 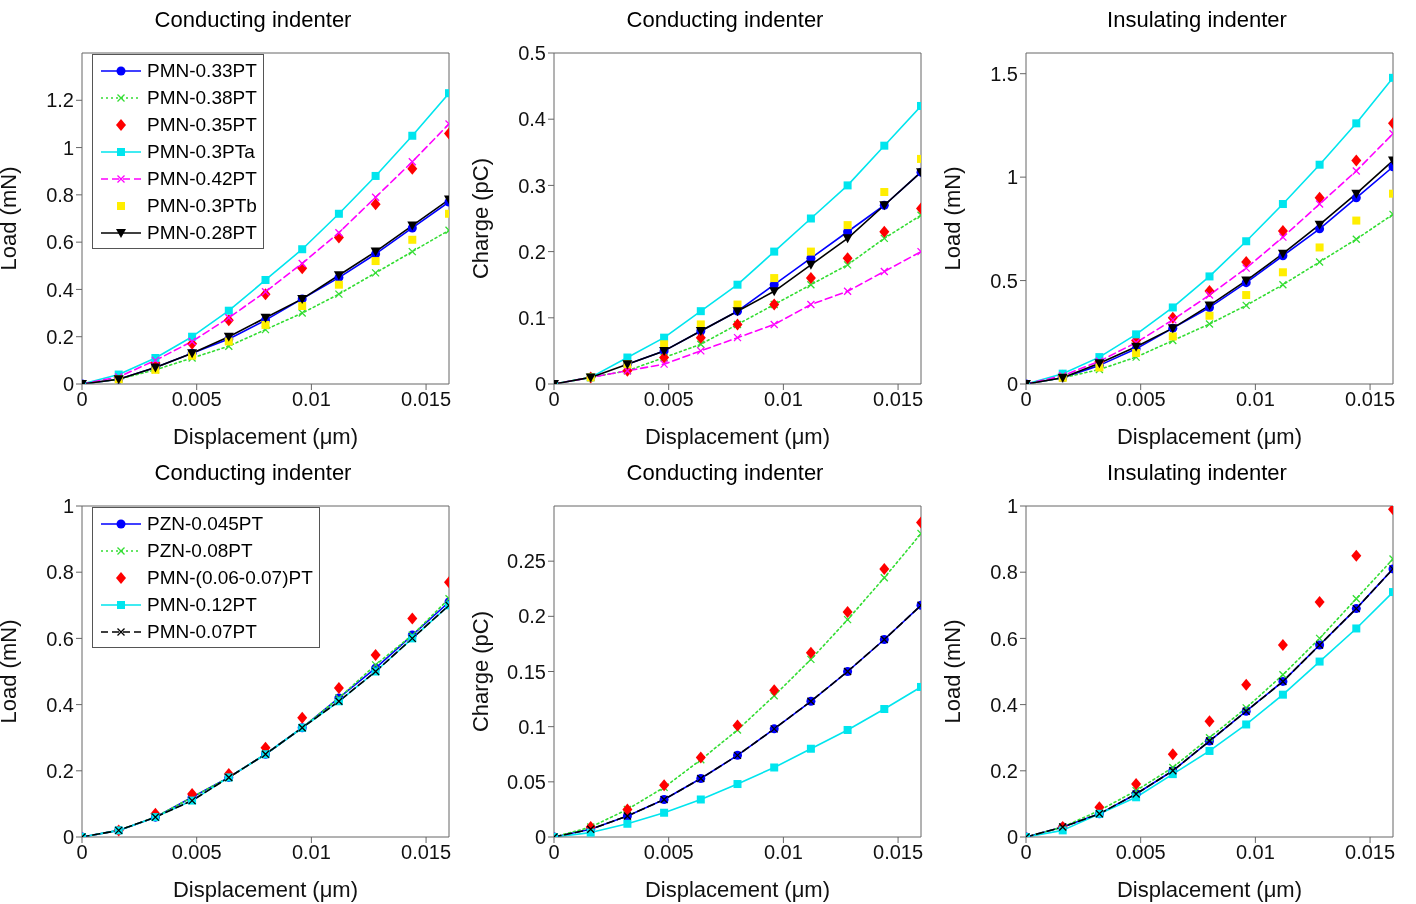 What do you see at coordinates (202, 97) in the screenshot?
I see `legend-label: PMN-0.38PT` at bounding box center [202, 97].